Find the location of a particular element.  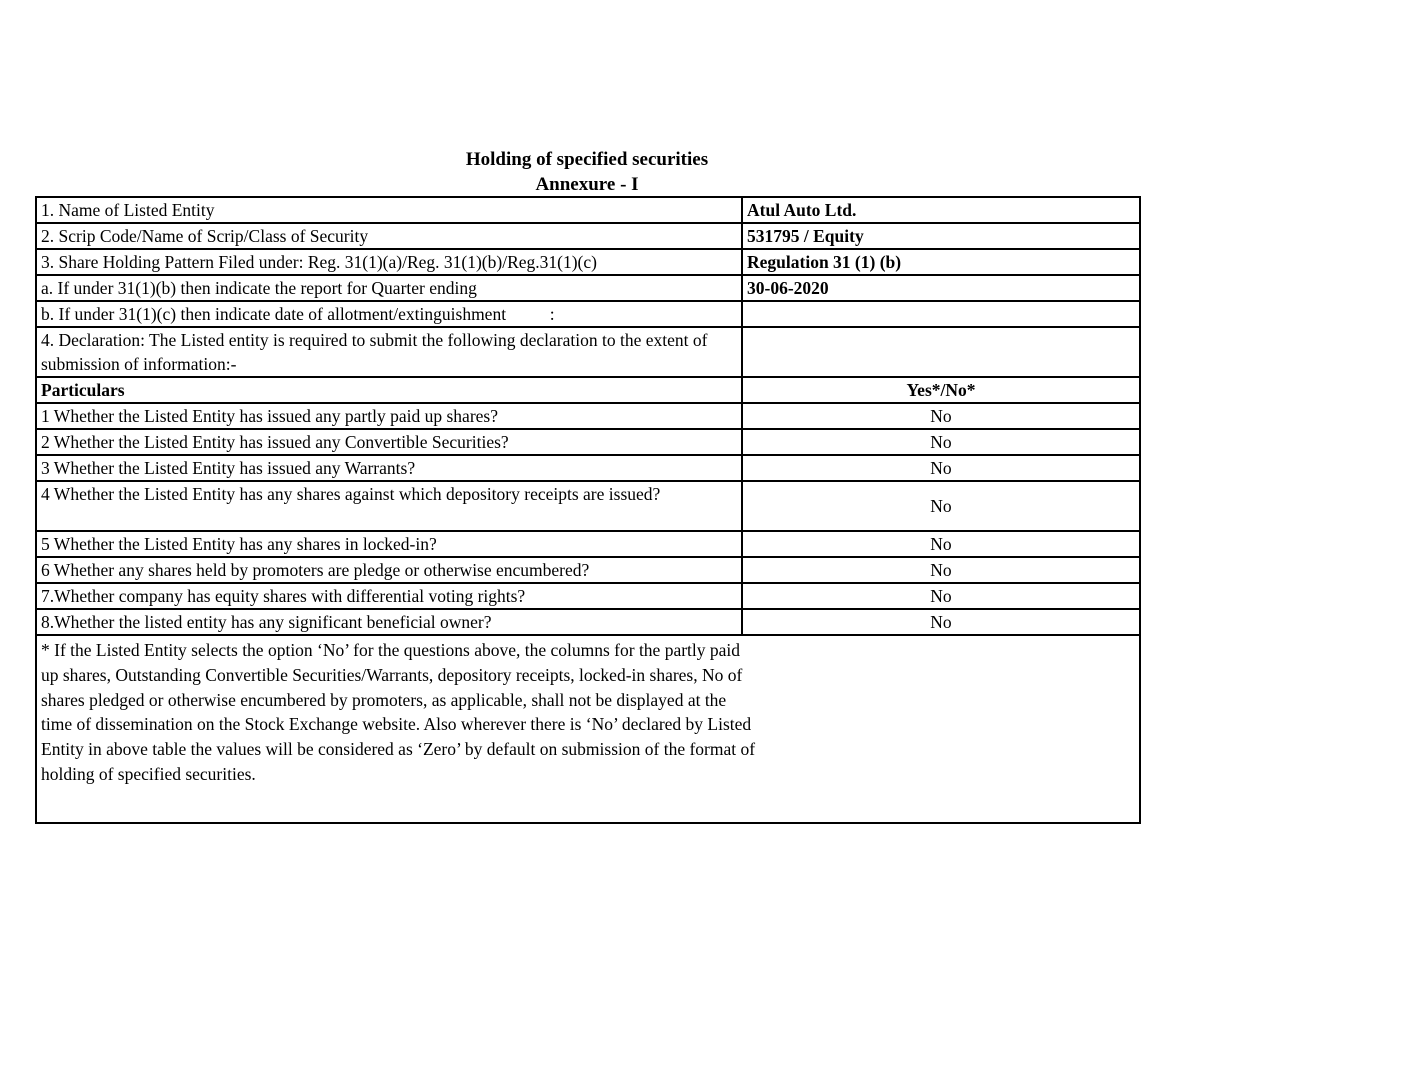

particulars-header: Particulars is located at coordinates (389, 390).